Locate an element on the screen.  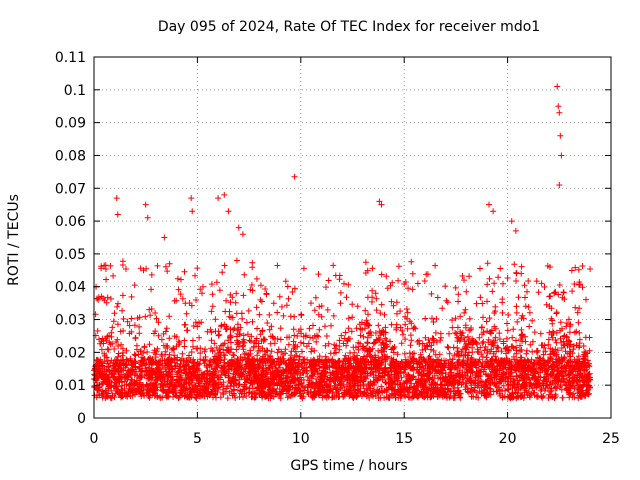
y-tick-label: 0.05 is located at coordinates (70, 255).